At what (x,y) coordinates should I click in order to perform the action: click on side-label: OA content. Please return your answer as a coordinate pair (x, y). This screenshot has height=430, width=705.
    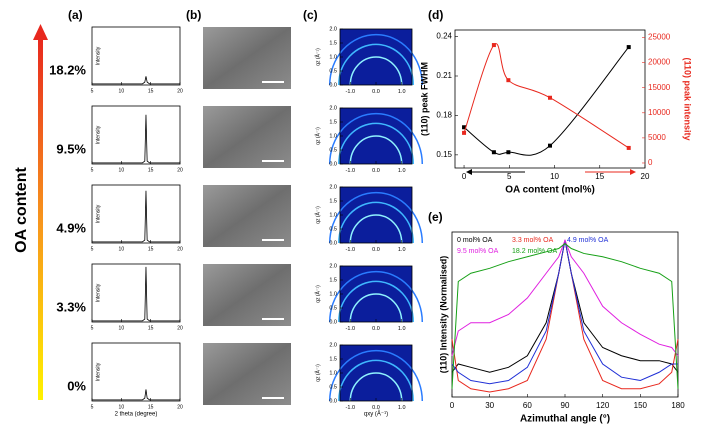
    Looking at the image, I should click on (21, 210).